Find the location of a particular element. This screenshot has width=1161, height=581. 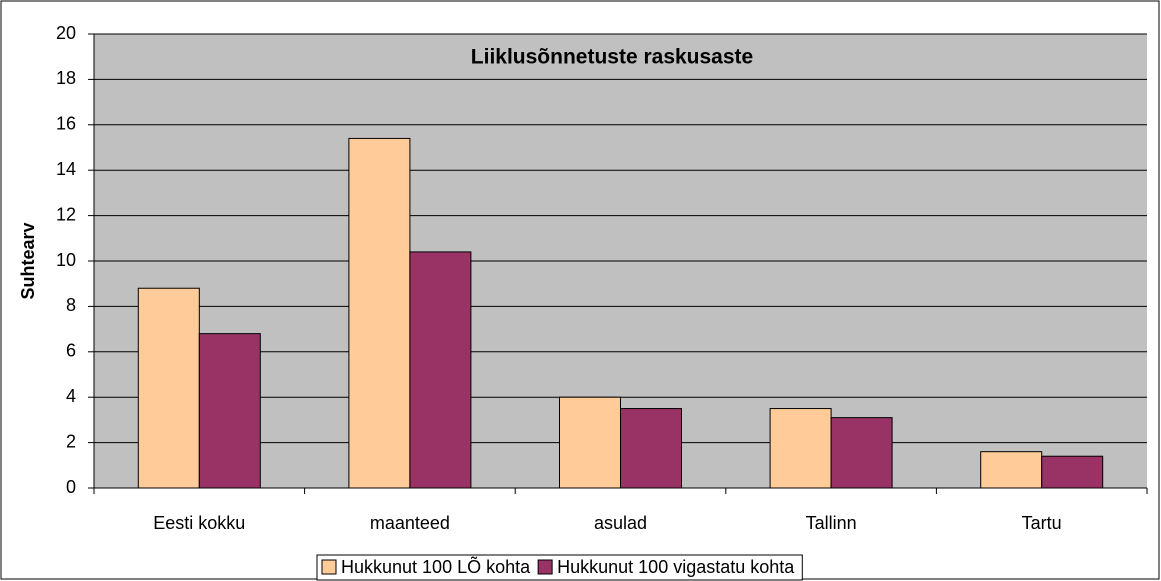

y-tick-label: 4 is located at coordinates (71, 396).